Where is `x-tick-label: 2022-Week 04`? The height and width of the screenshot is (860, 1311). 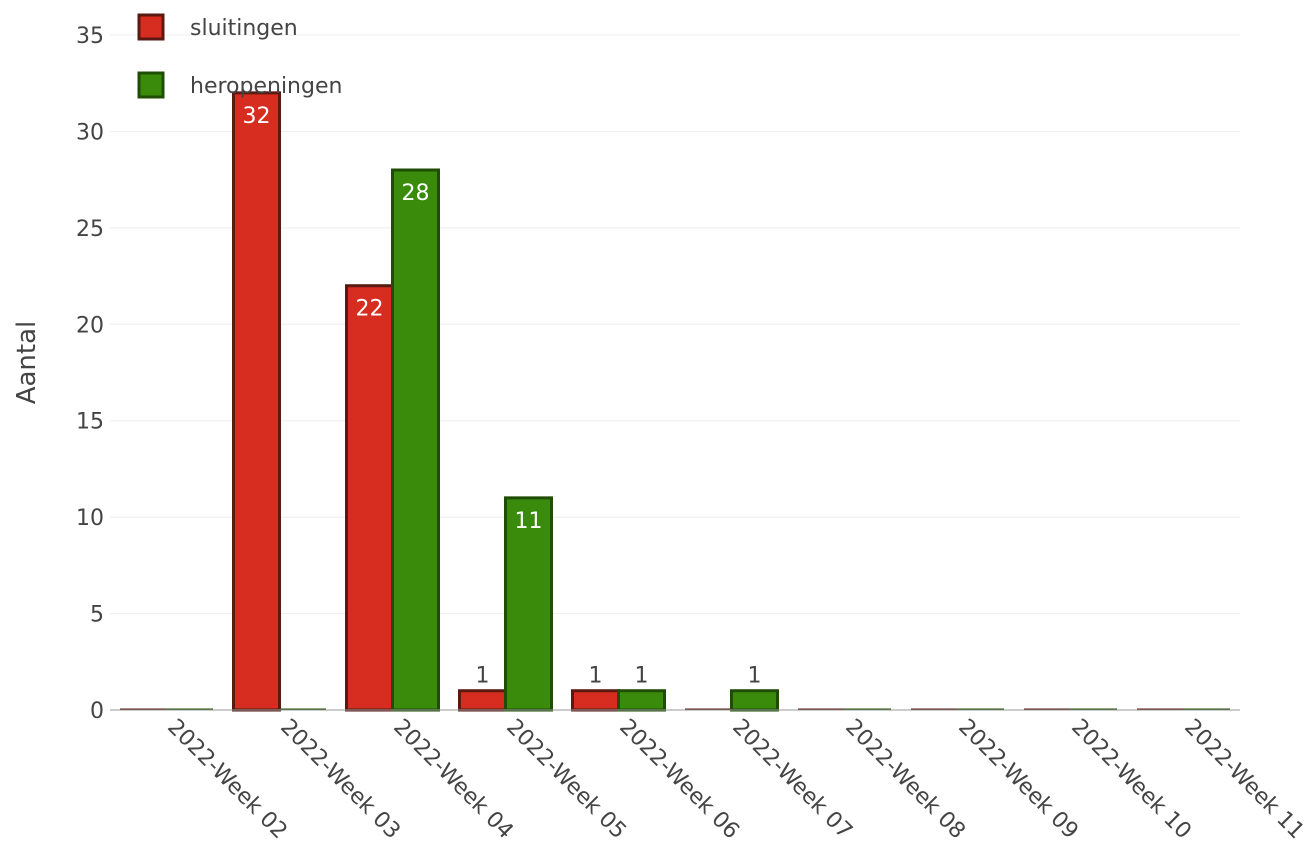 x-tick-label: 2022-Week 04 is located at coordinates (453, 780).